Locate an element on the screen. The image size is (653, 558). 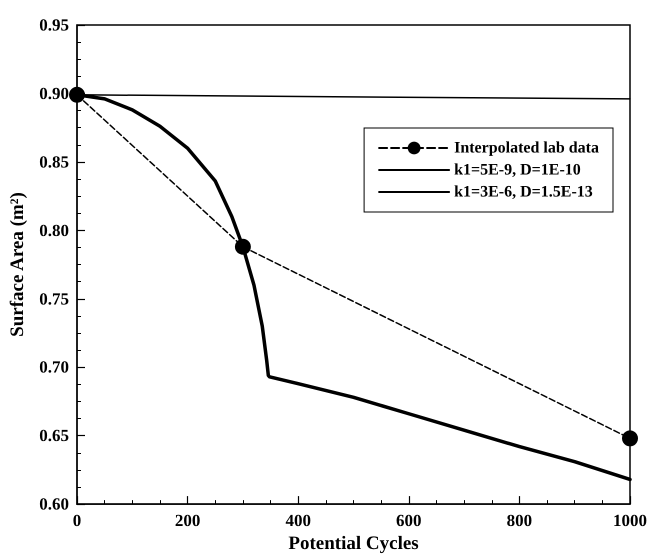
legend-label: Interpolated lab data is located at coordinates (527, 148).